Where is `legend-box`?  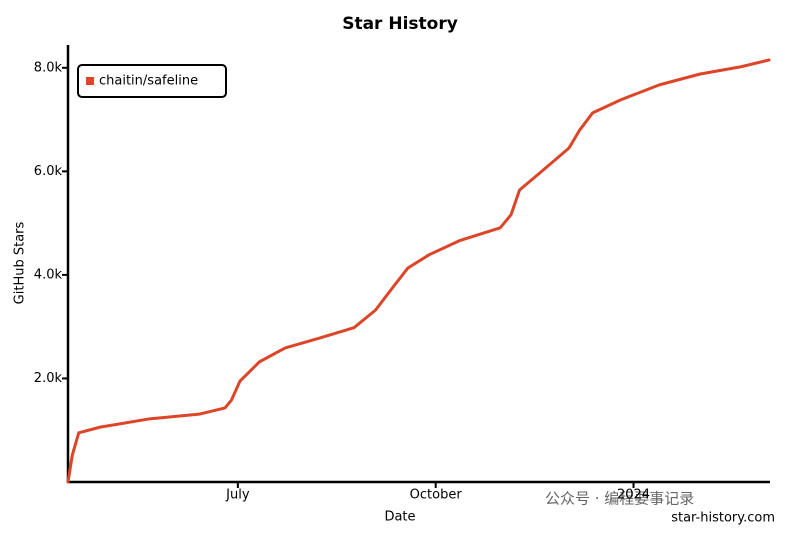 legend-box is located at coordinates (152, 81).